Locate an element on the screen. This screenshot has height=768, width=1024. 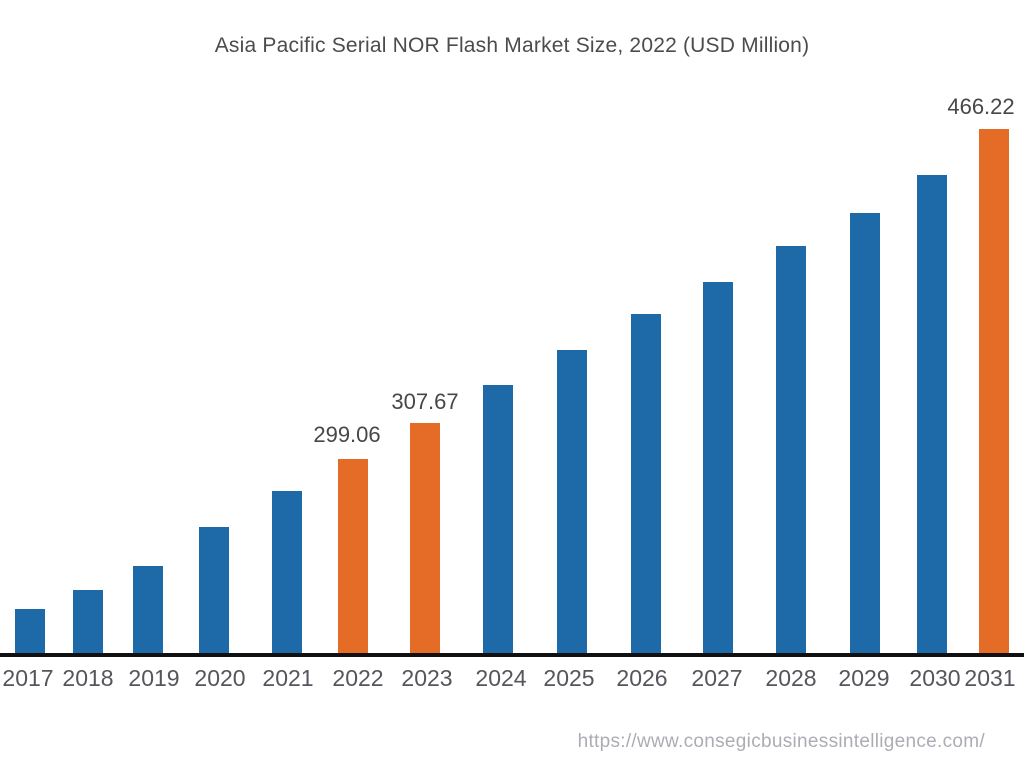
bar-2028 is located at coordinates (791, 449).